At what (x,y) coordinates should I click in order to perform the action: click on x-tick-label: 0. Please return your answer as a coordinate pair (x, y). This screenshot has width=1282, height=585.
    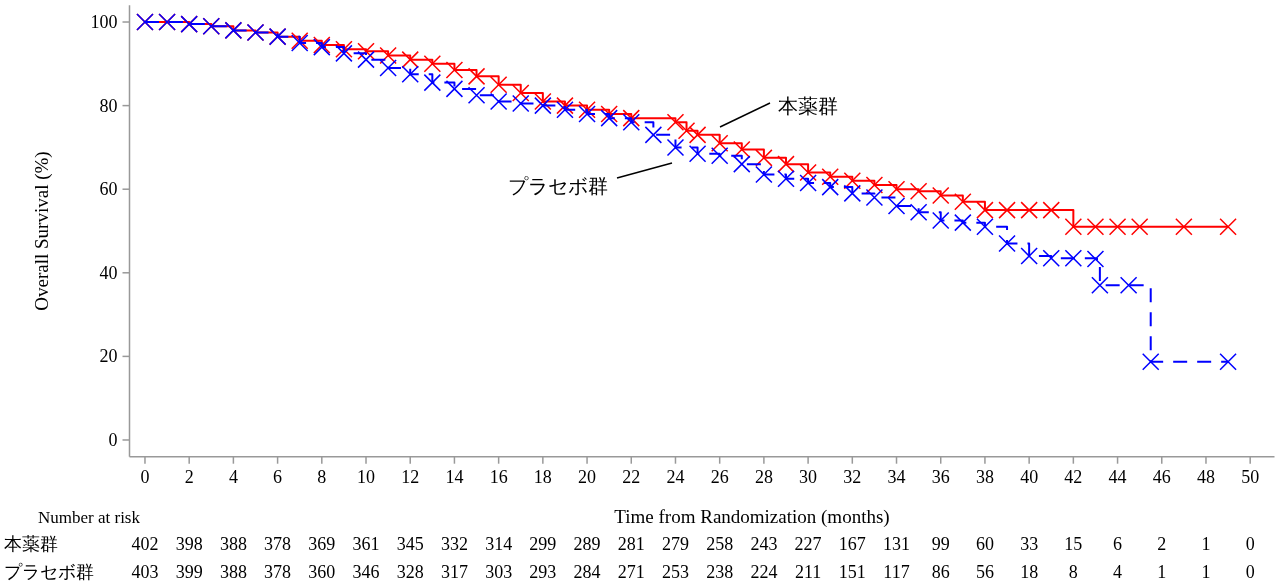
    Looking at the image, I should click on (145, 476).